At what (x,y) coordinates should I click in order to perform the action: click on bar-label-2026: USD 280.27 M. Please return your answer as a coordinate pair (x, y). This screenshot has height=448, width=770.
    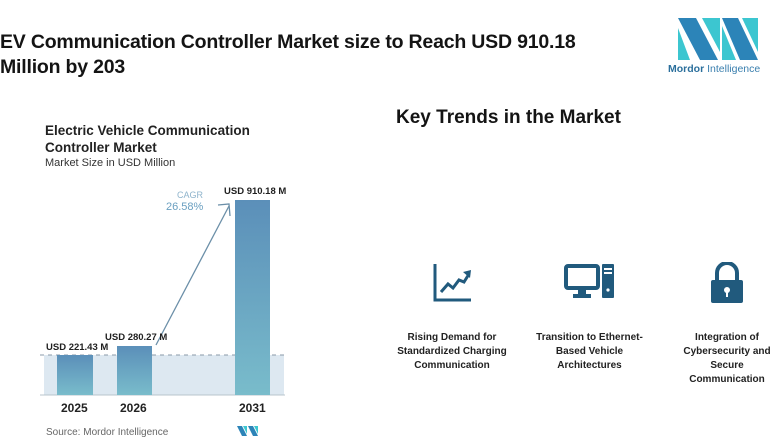
    Looking at the image, I should click on (136, 337).